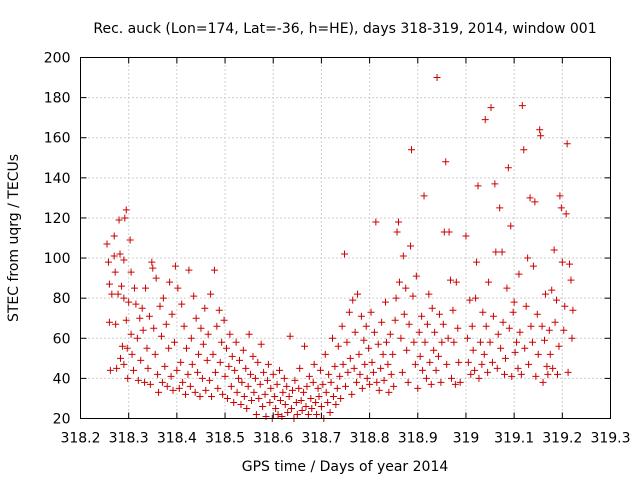 The width and height of the screenshot is (640, 480). What do you see at coordinates (57, 259) in the screenshot?
I see `y-tick-label: 100` at bounding box center [57, 259].